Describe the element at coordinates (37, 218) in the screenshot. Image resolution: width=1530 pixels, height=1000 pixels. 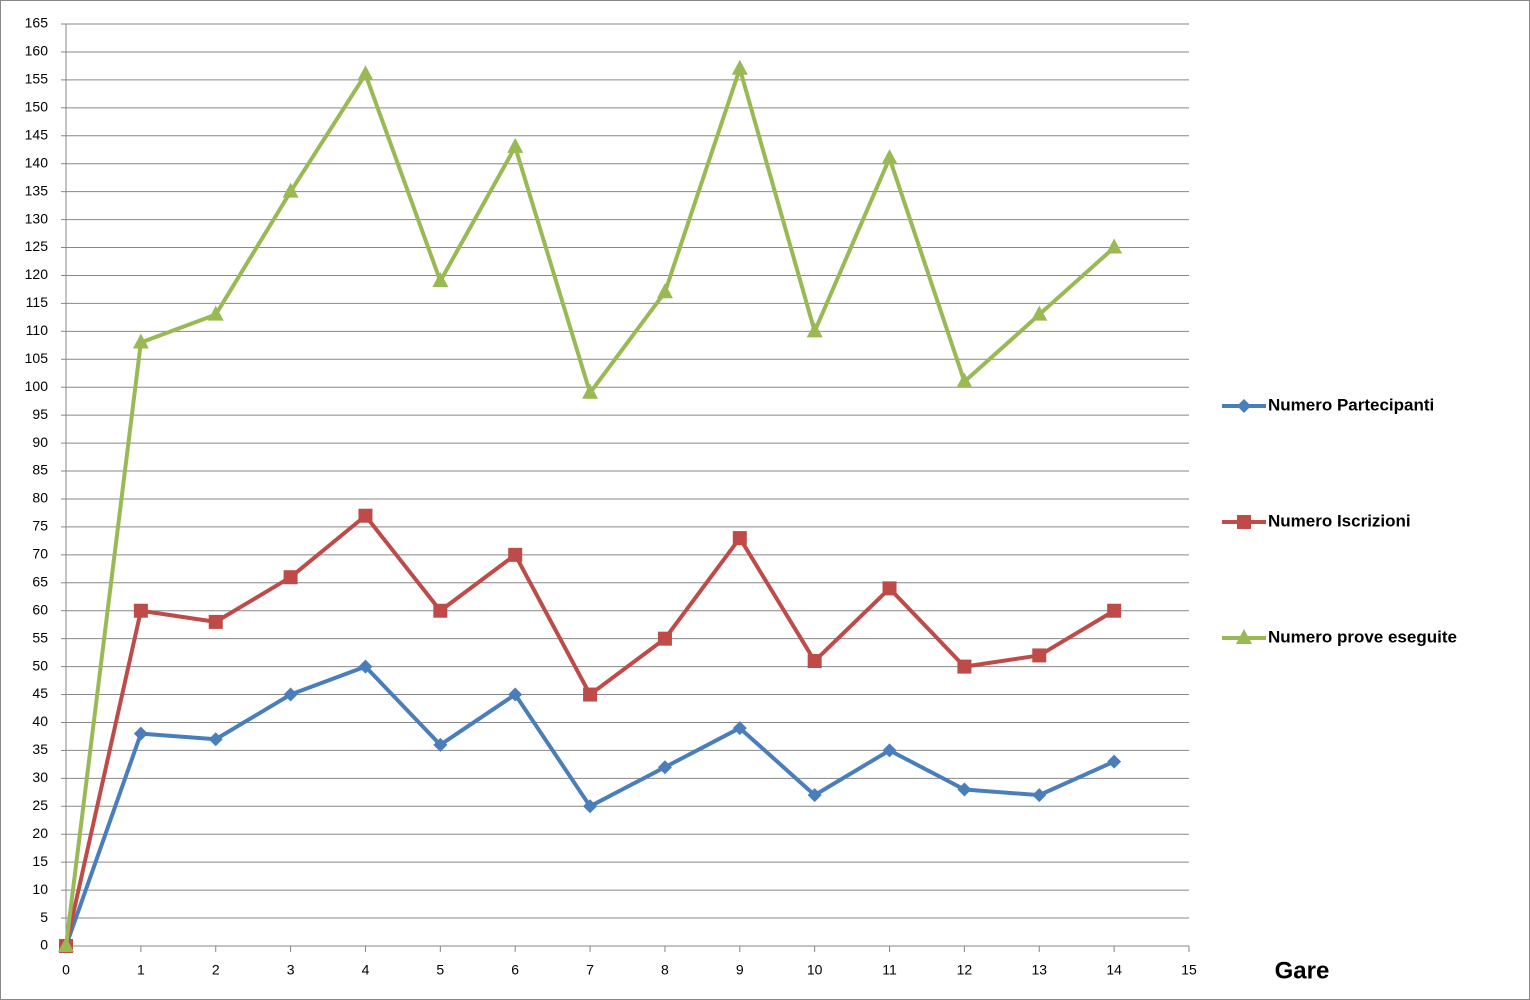
I see `y-tick-label: 130` at that location.